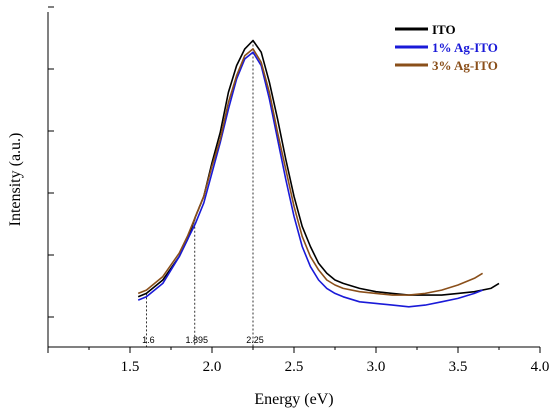  Describe the element at coordinates (458, 367) in the screenshot. I see `x-tick-label: 3.5` at that location.